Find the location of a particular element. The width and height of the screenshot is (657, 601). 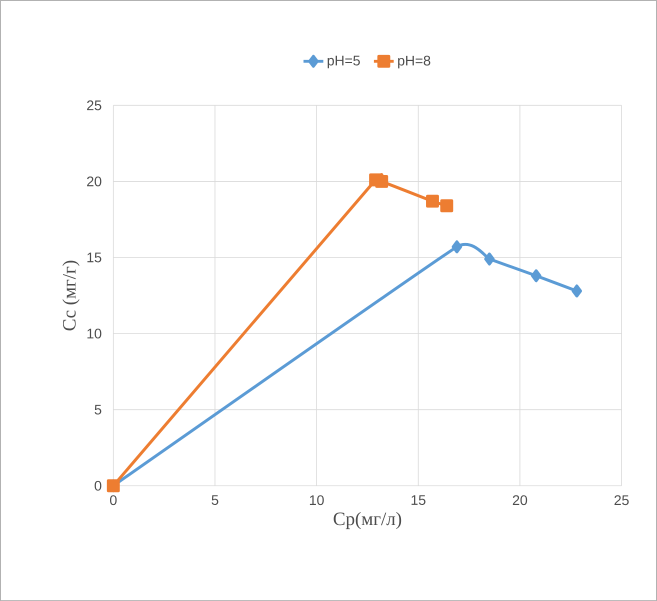

y-tick-label: 25 is located at coordinates (94, 105).